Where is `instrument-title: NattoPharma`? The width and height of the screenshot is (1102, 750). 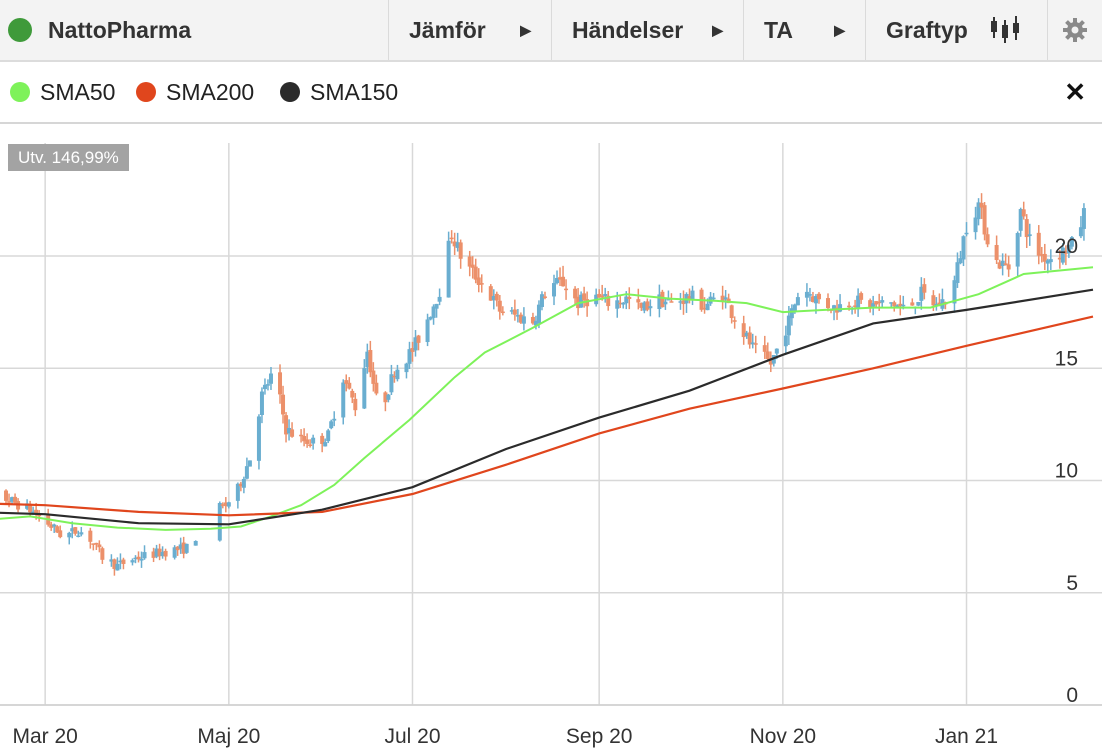 instrument-title: NattoPharma is located at coordinates (95, 30).